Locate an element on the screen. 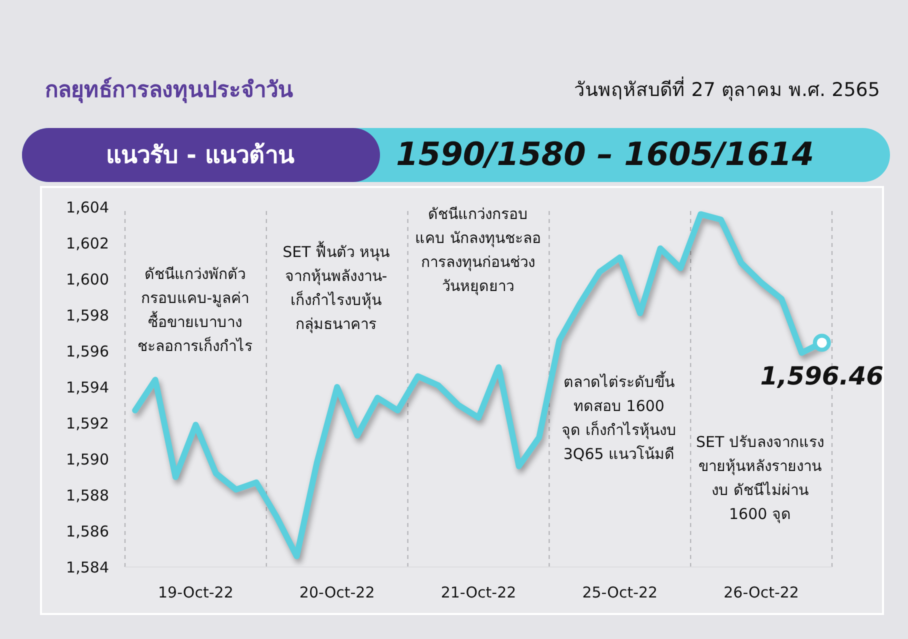 The width and height of the screenshot is (908, 639). chart-subtitle: วันพฤหัสบดีที่ 27 ตุลาคม พ.ศ. 2565 is located at coordinates (727, 89).